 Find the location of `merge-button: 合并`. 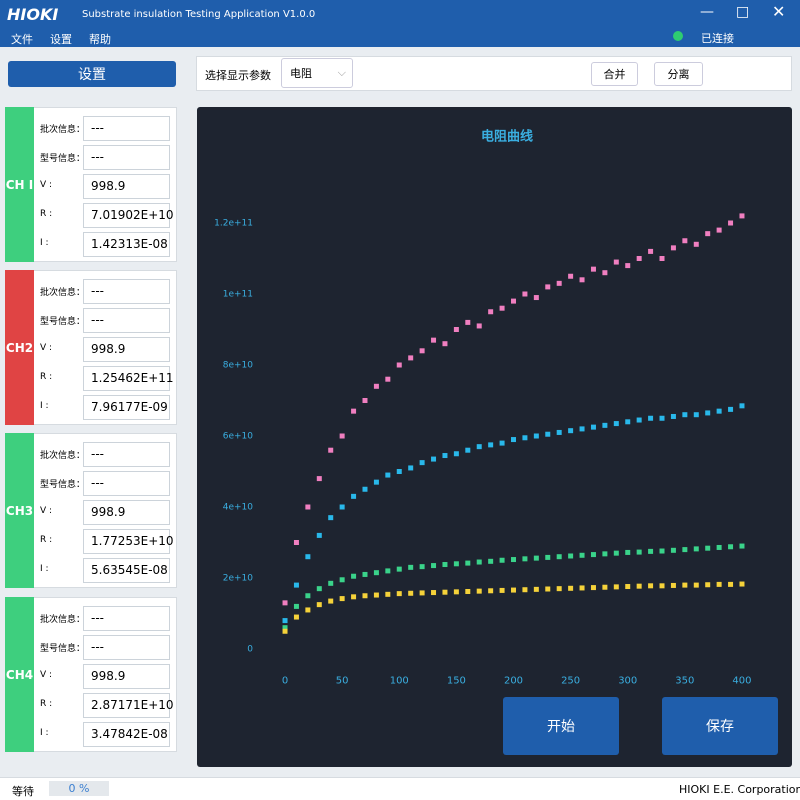

merge-button: 合并 is located at coordinates (614, 74).